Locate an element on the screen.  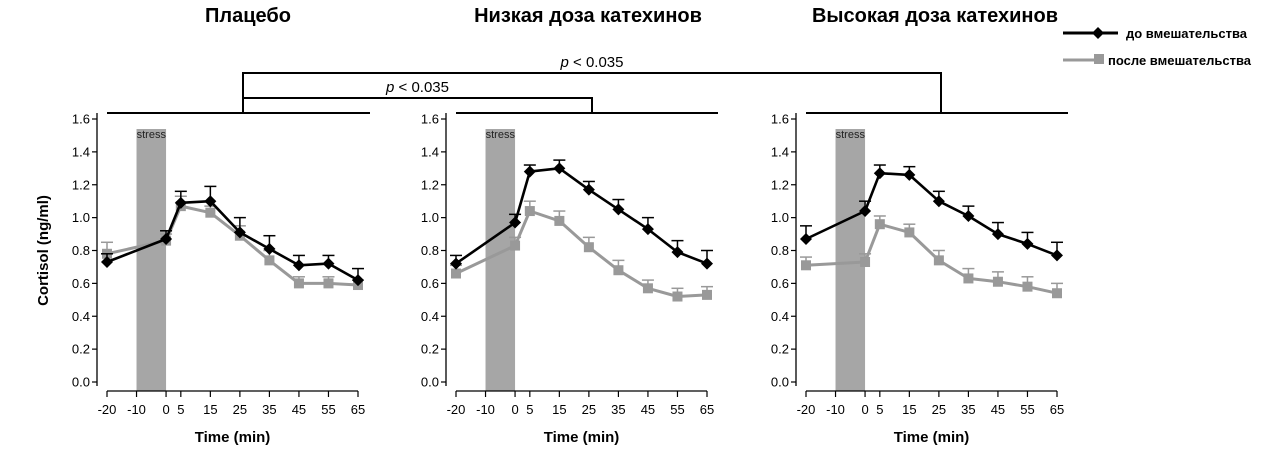
bracket-line is located at coordinates (592, 92).